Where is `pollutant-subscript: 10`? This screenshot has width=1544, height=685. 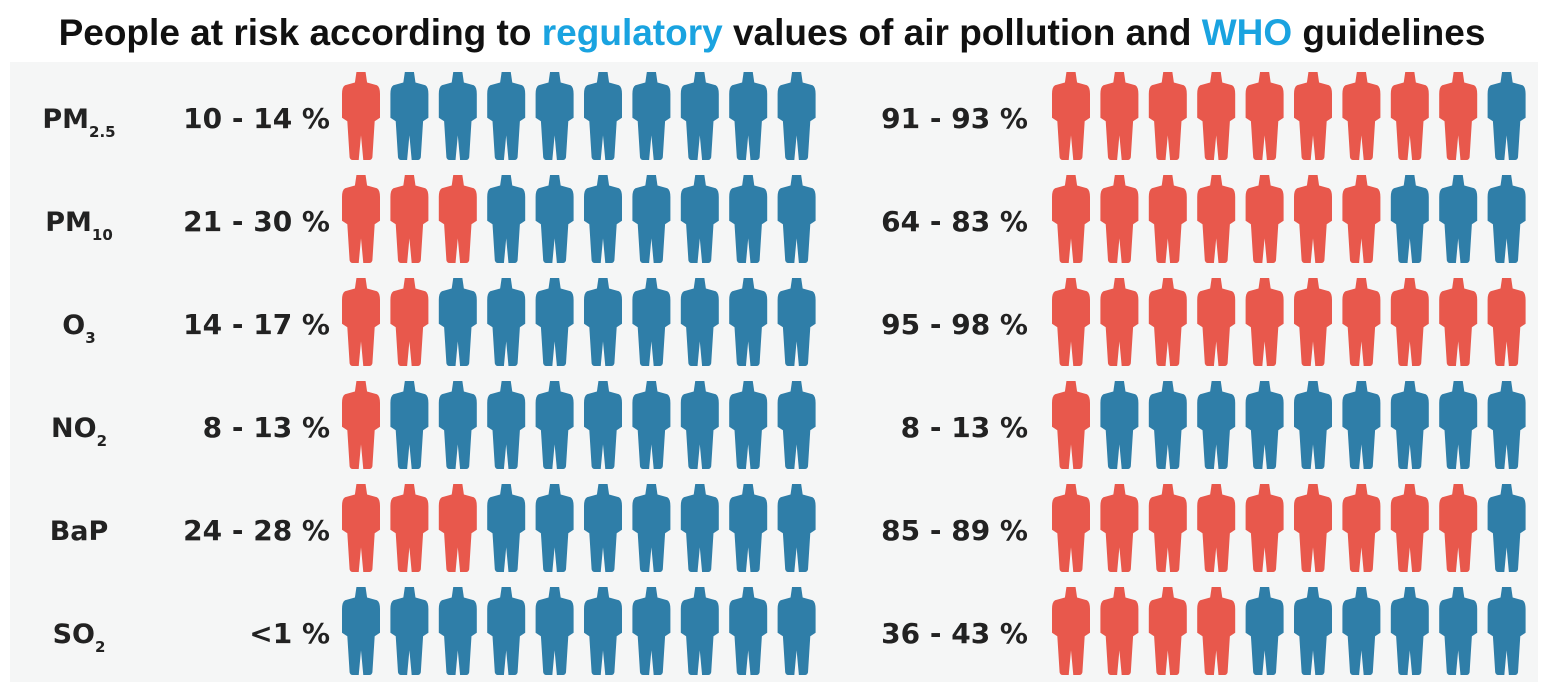
pollutant-subscript: 10 is located at coordinates (102, 235).